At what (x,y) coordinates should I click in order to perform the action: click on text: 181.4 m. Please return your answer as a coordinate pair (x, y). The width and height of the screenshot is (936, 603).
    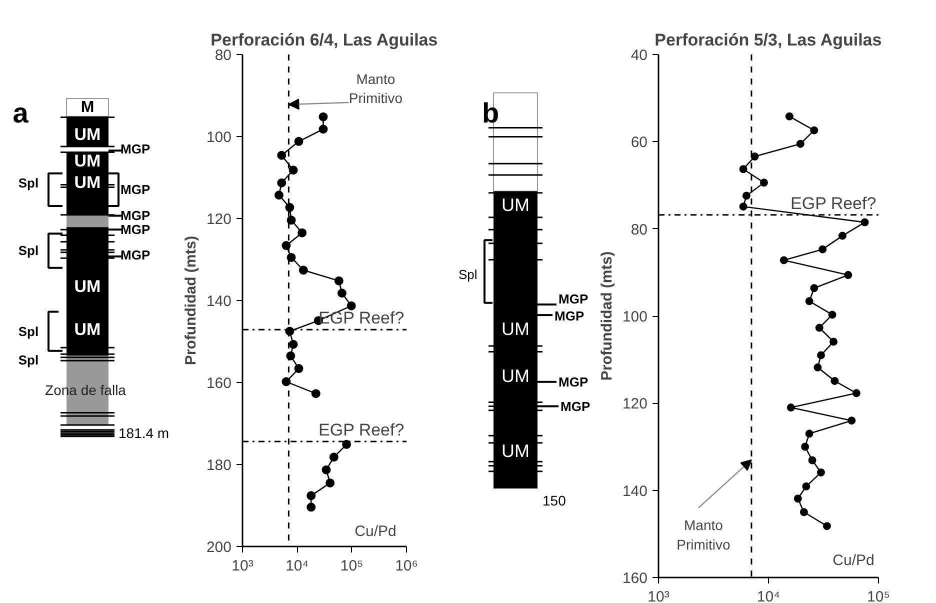
    Looking at the image, I should click on (144, 433).